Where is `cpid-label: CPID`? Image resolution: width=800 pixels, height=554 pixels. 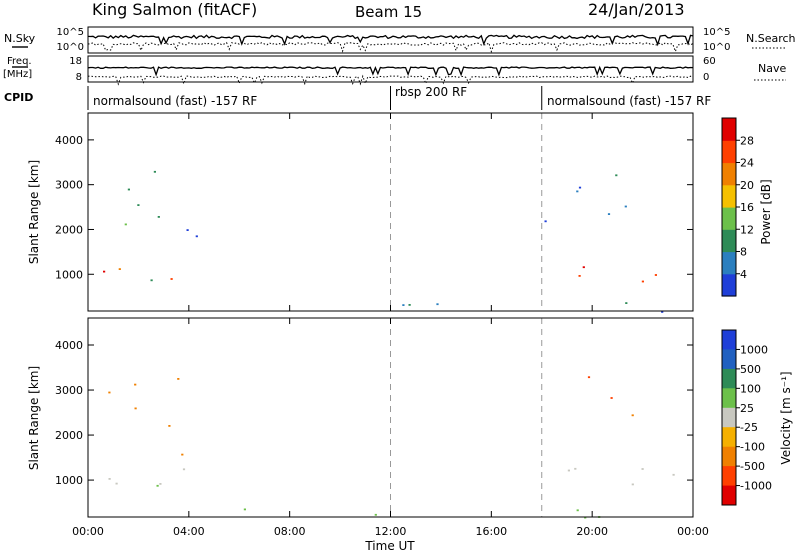 cpid-label: CPID is located at coordinates (18, 97).